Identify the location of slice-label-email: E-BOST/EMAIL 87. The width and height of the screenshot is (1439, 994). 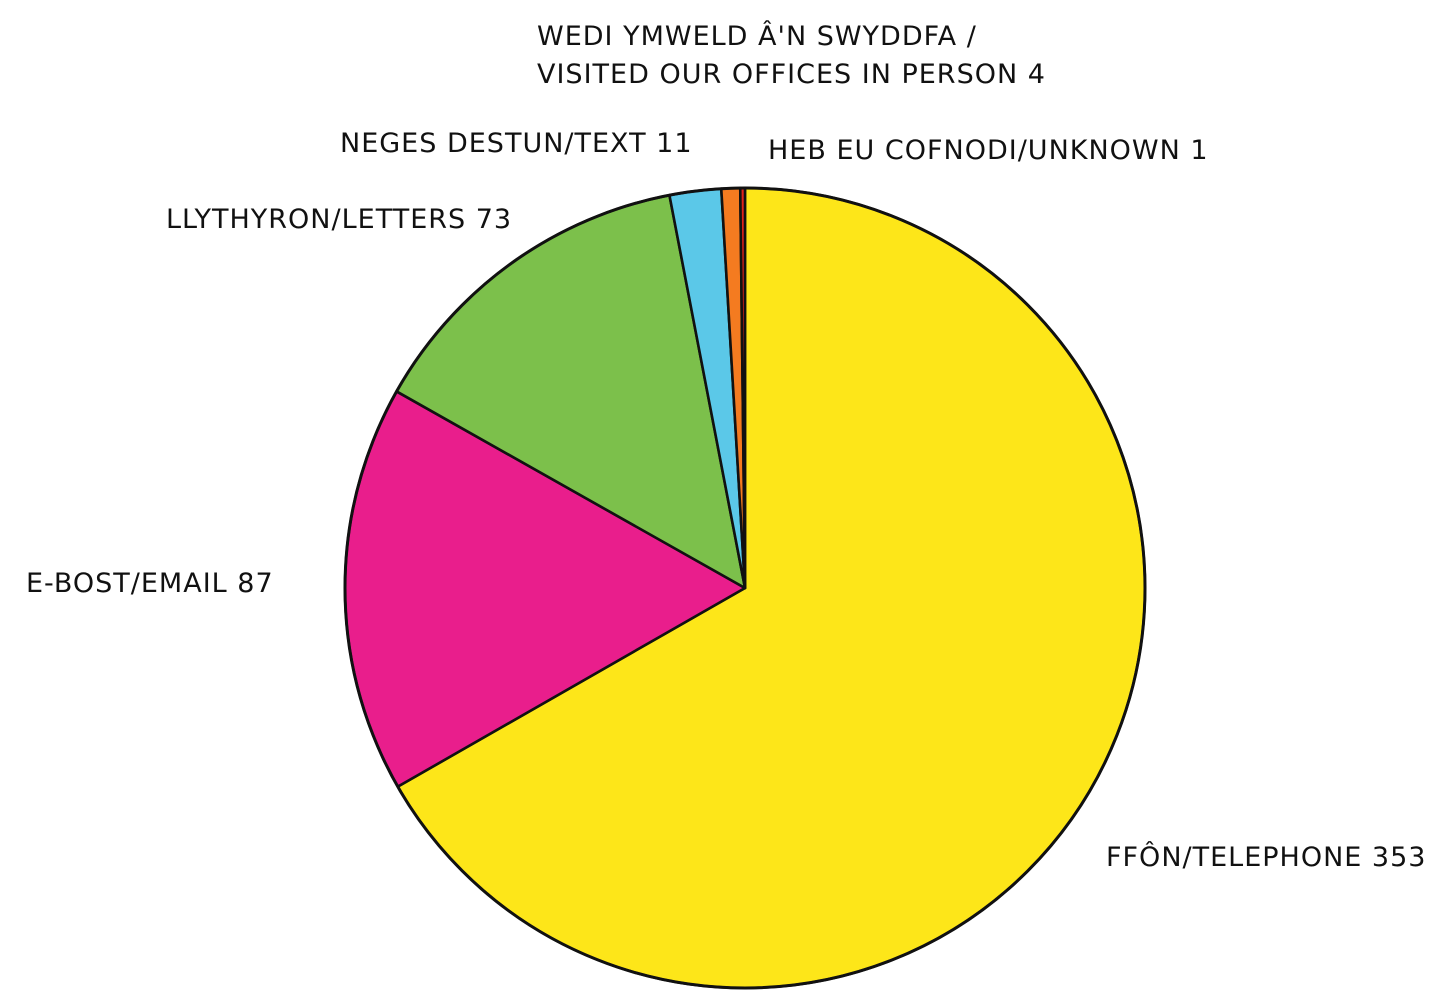
(150, 583).